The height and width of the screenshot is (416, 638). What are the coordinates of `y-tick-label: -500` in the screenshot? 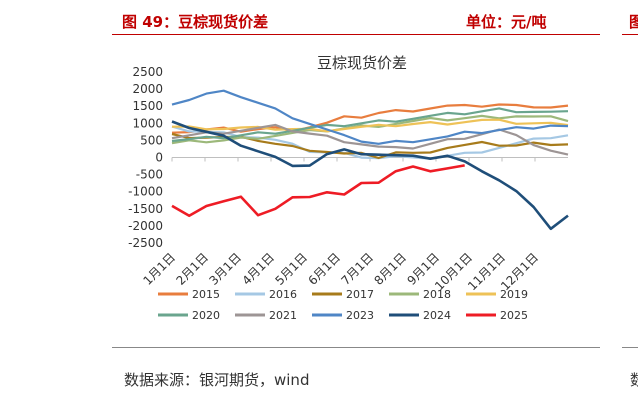 It's located at (149, 175).